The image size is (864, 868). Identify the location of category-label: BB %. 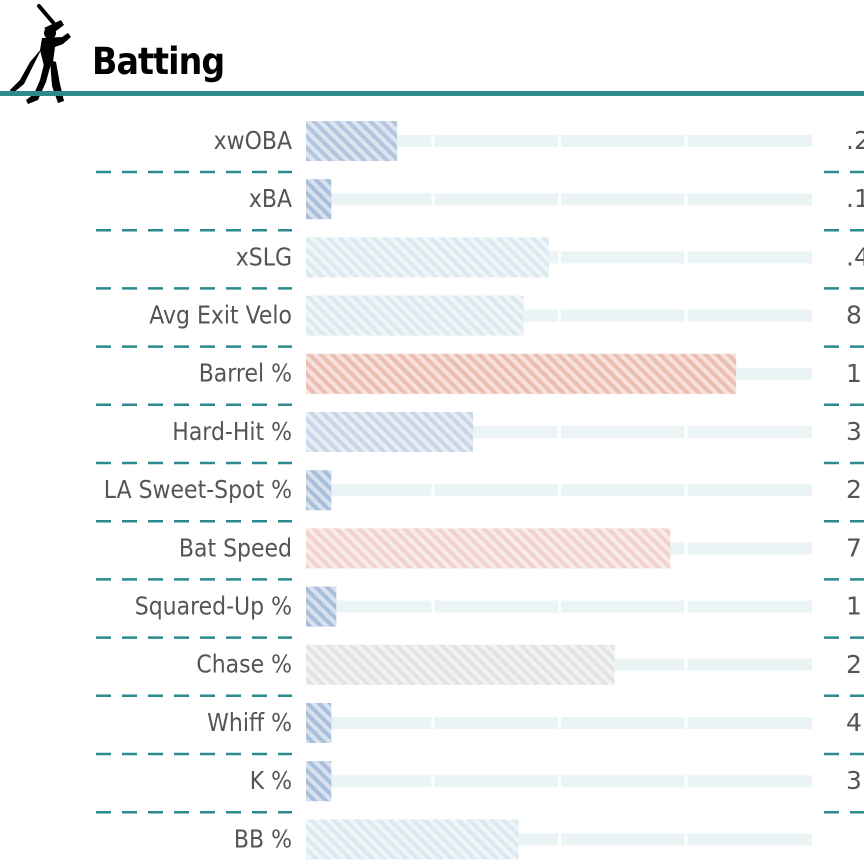
(263, 839).